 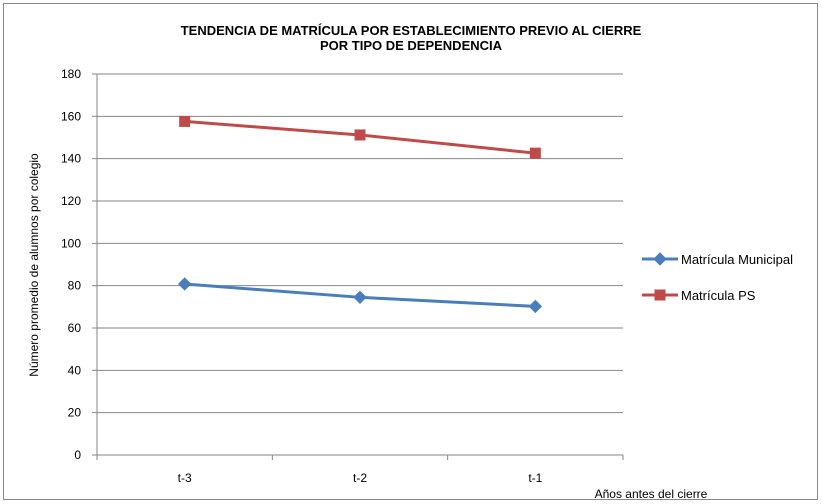 I want to click on x-tick-label: t-1, so click(x=535, y=478).